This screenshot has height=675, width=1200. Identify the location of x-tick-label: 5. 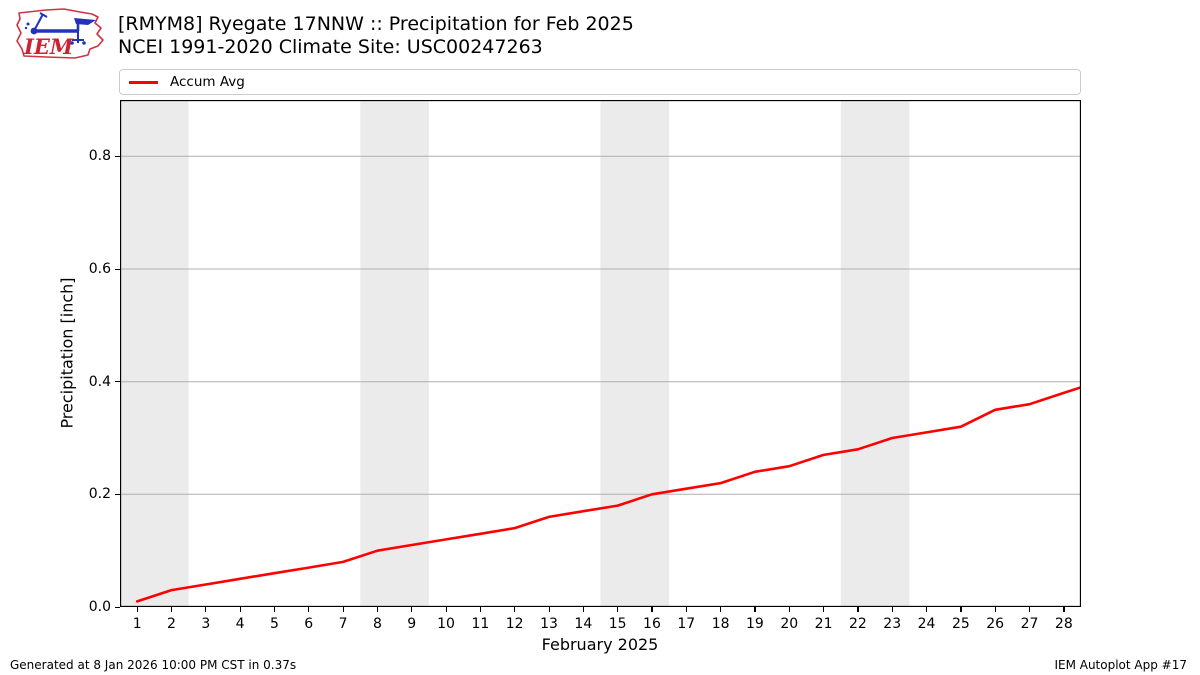
(274, 624).